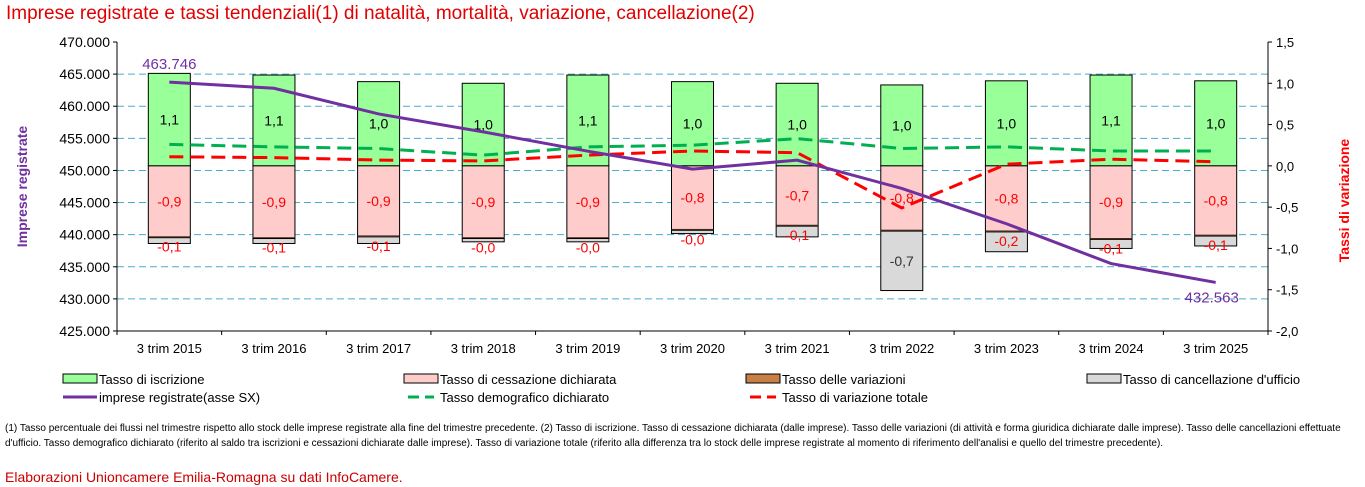 This screenshot has height=487, width=1365. Describe the element at coordinates (169, 348) in the screenshot. I see `x-tick-label: 3 trim 2015` at that location.